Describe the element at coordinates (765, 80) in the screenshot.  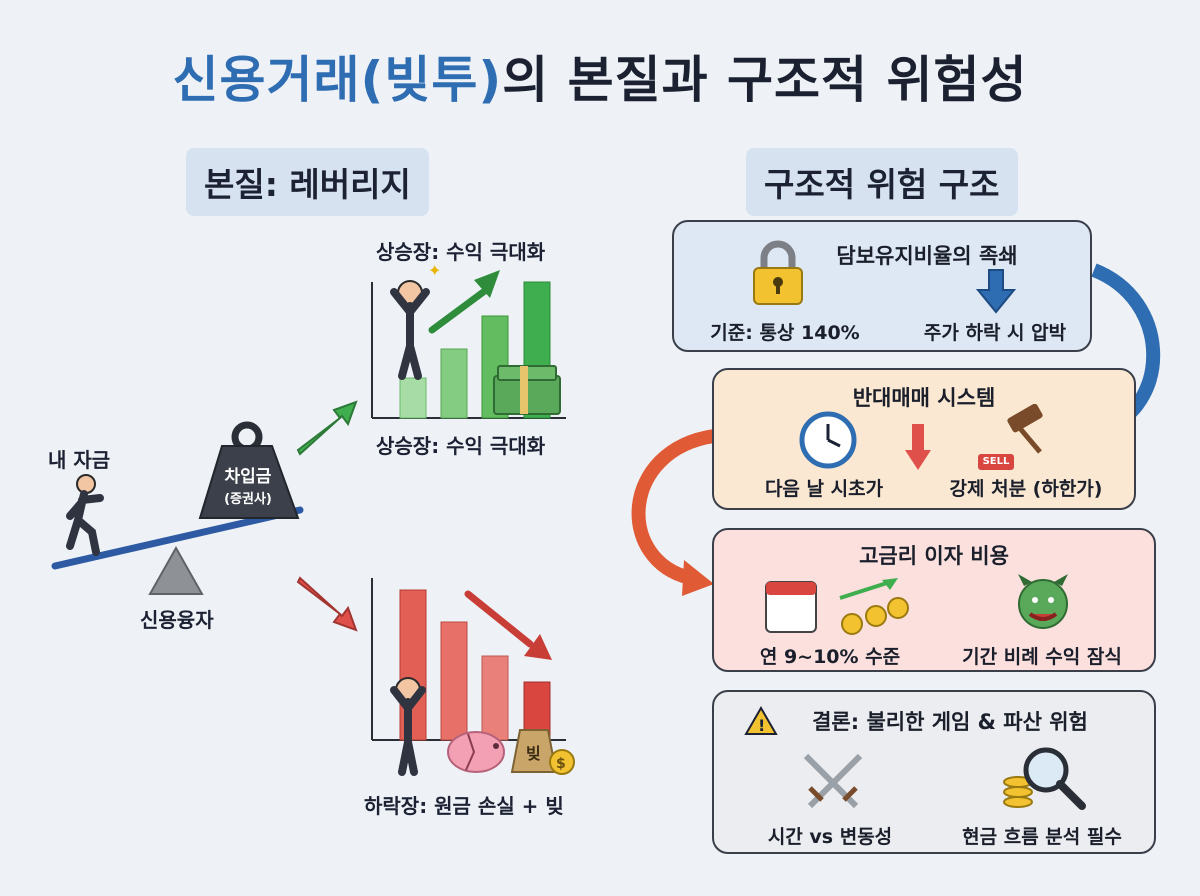
I see `title-rest: 의 본질과 구조적 위험성` at that location.